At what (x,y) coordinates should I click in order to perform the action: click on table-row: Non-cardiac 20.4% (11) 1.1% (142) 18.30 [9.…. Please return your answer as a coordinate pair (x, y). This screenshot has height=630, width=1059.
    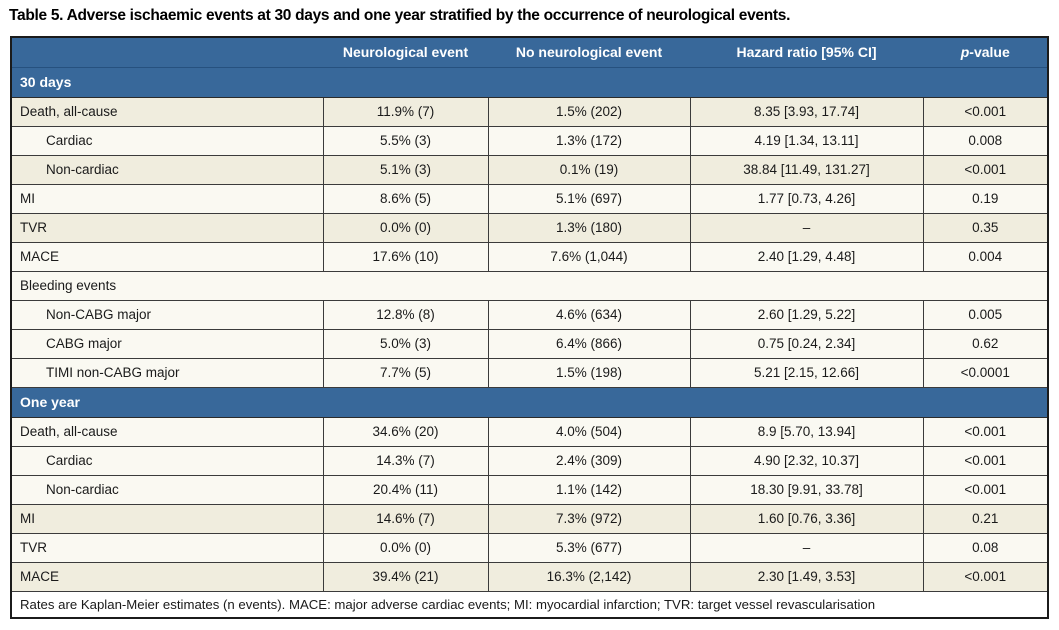
    Looking at the image, I should click on (529, 489).